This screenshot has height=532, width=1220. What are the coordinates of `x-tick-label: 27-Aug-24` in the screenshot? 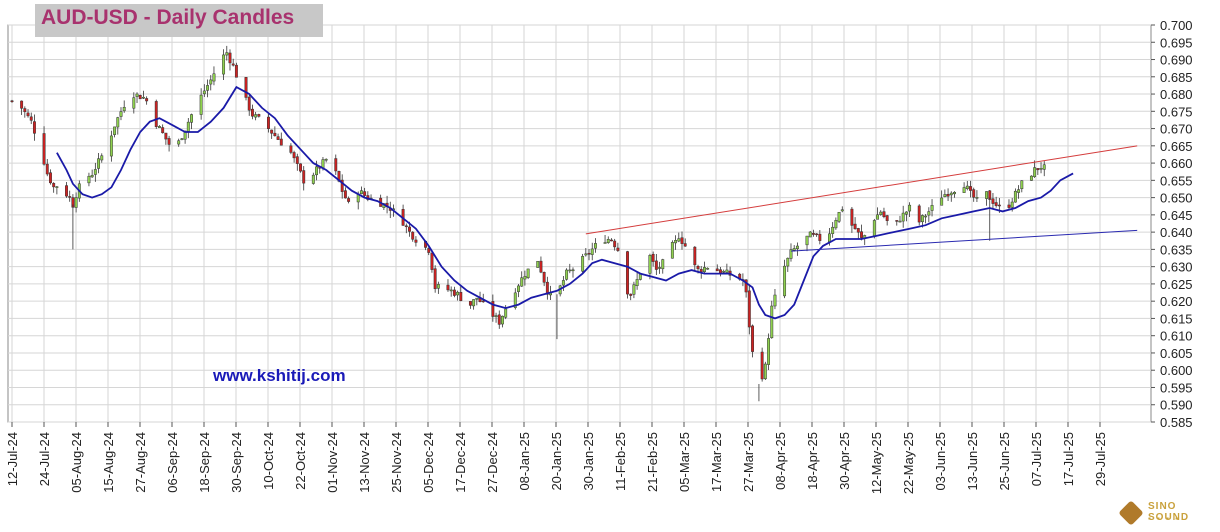 It's located at (140, 462).